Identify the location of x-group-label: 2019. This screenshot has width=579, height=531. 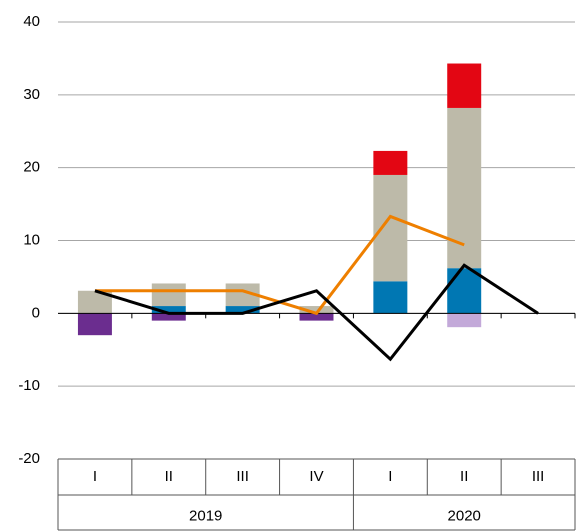
(205, 515).